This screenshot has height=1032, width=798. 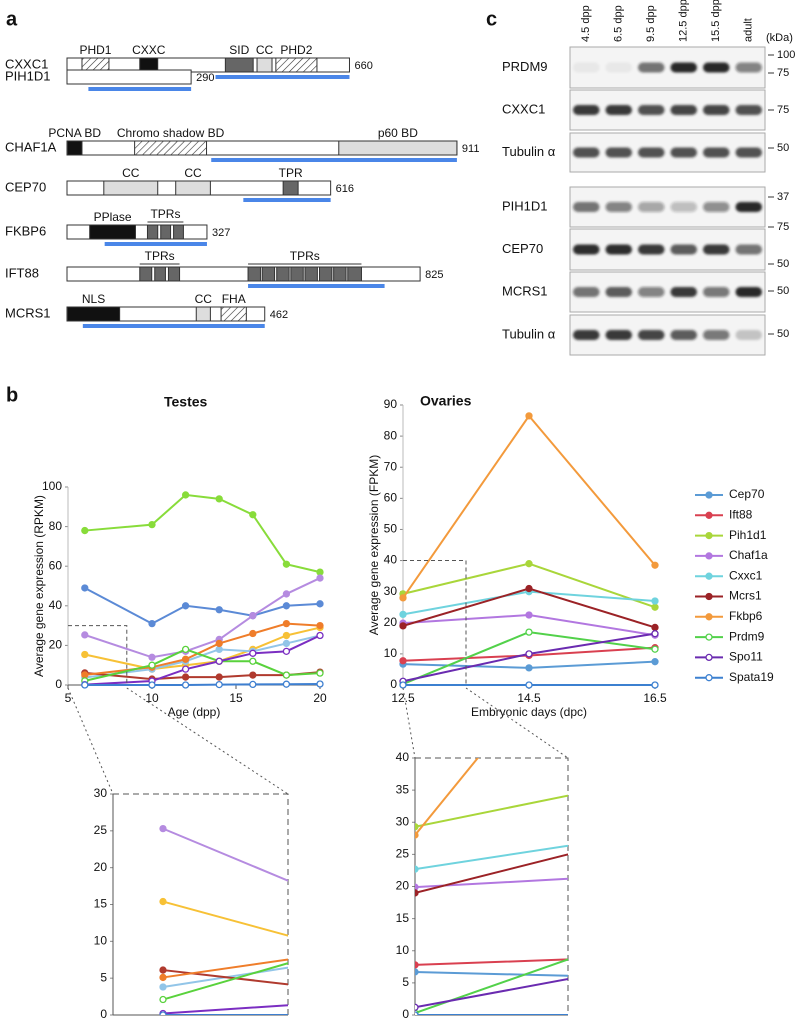 I want to click on protein-length: 290, so click(x=205, y=78).